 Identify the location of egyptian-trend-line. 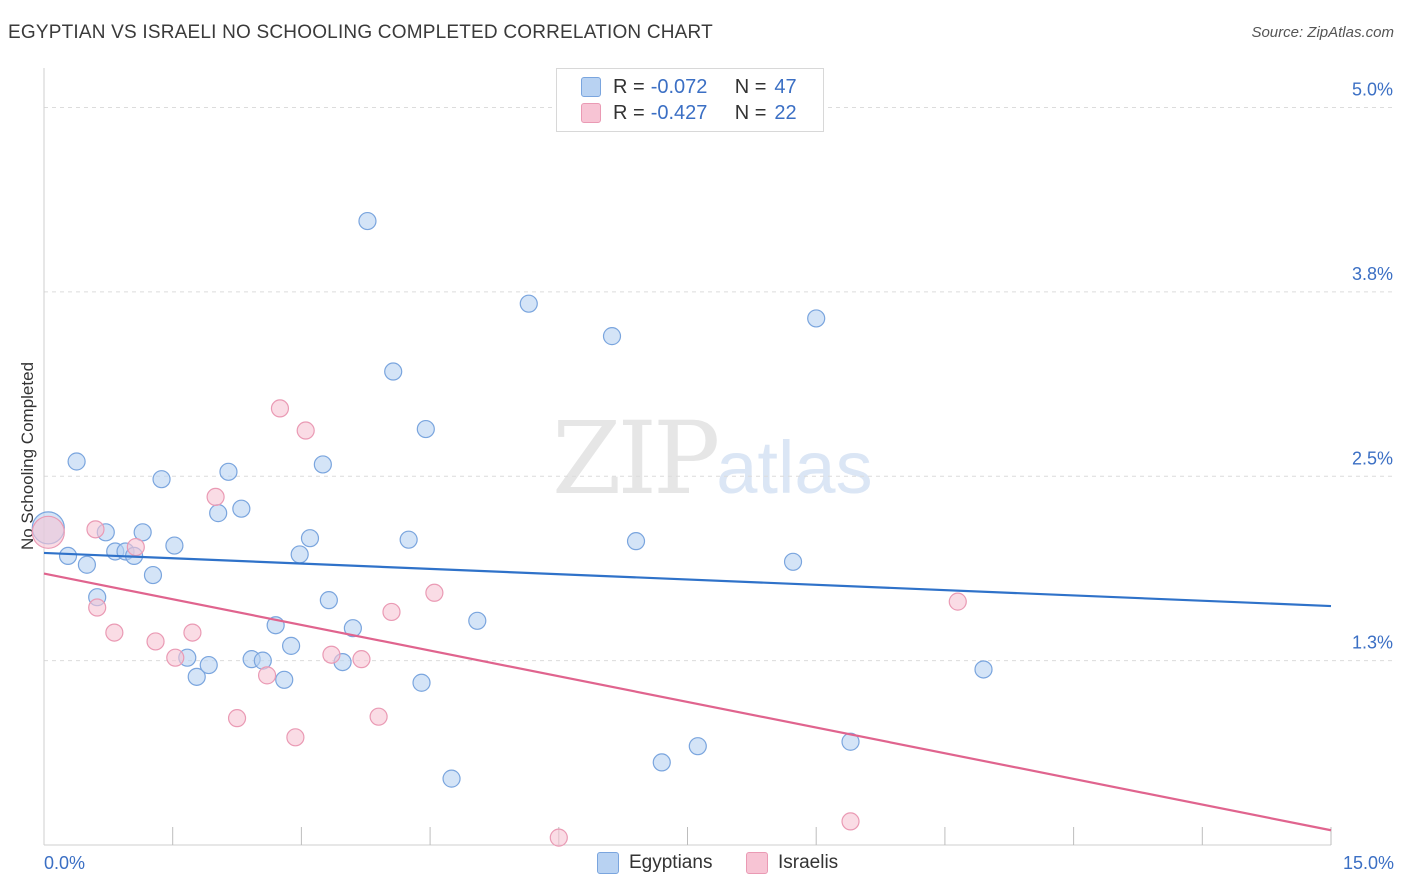
(687, 579).